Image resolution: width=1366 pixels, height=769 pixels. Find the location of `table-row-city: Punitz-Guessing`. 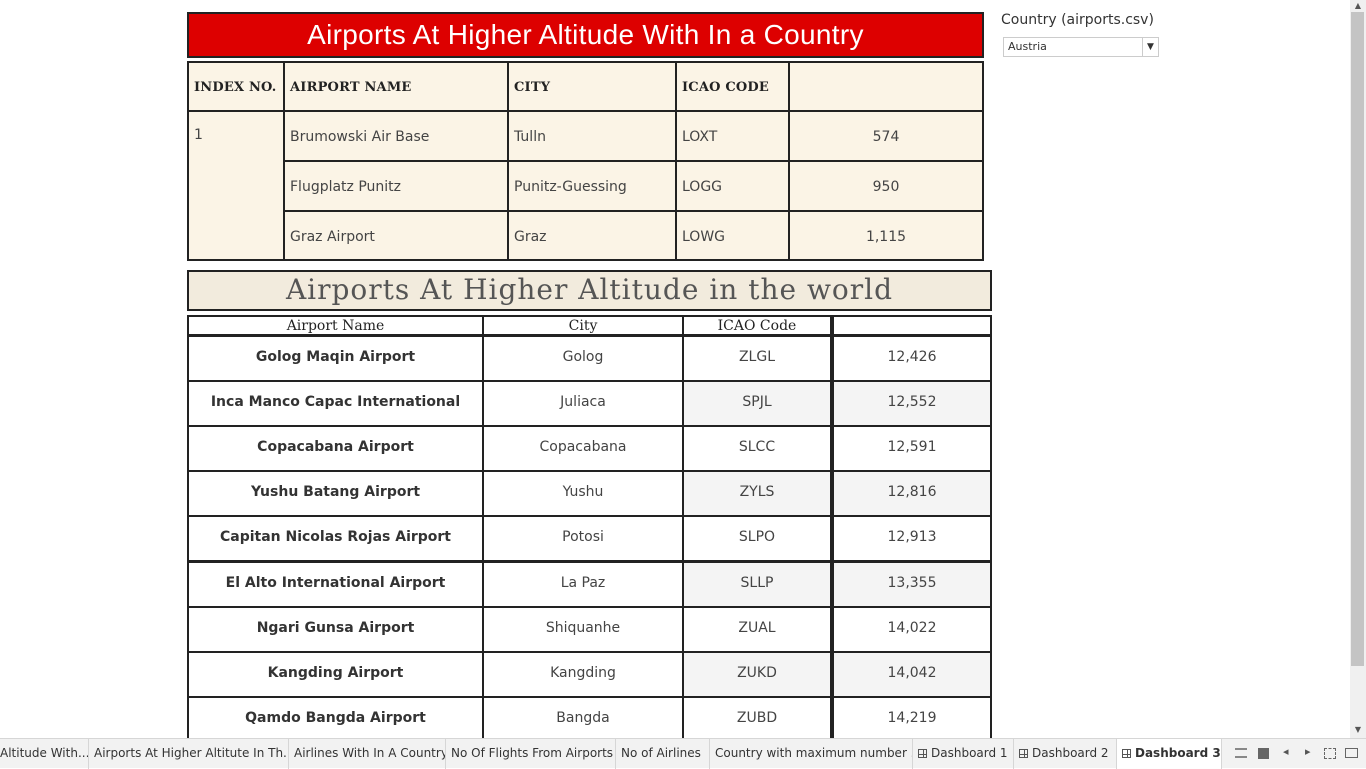

table-row-city: Punitz-Guessing is located at coordinates (593, 187).